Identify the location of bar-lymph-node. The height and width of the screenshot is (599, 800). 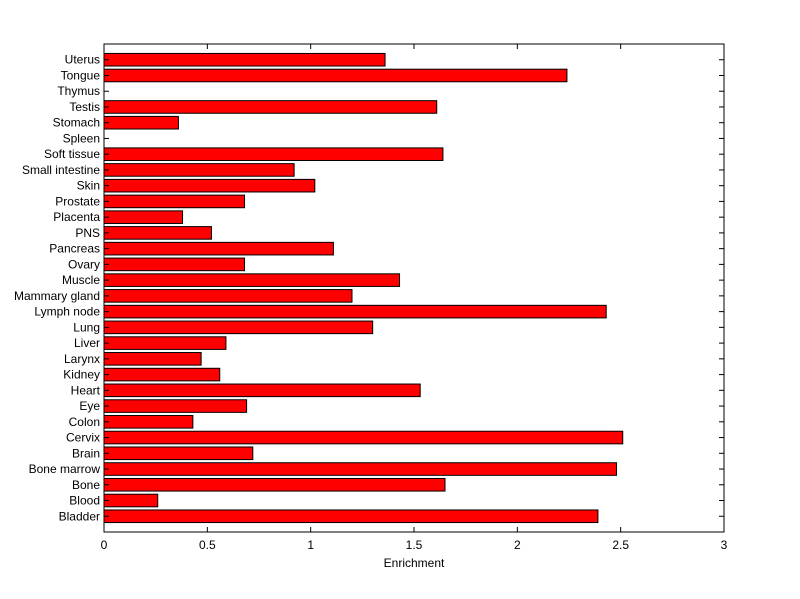
(355, 311).